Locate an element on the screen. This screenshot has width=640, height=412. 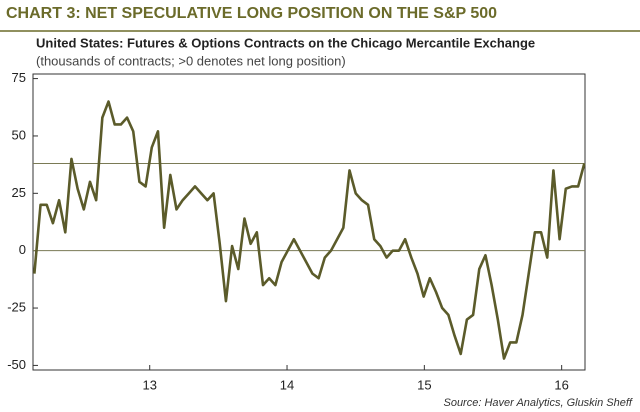
x-tick-label: 13 is located at coordinates (149, 384).